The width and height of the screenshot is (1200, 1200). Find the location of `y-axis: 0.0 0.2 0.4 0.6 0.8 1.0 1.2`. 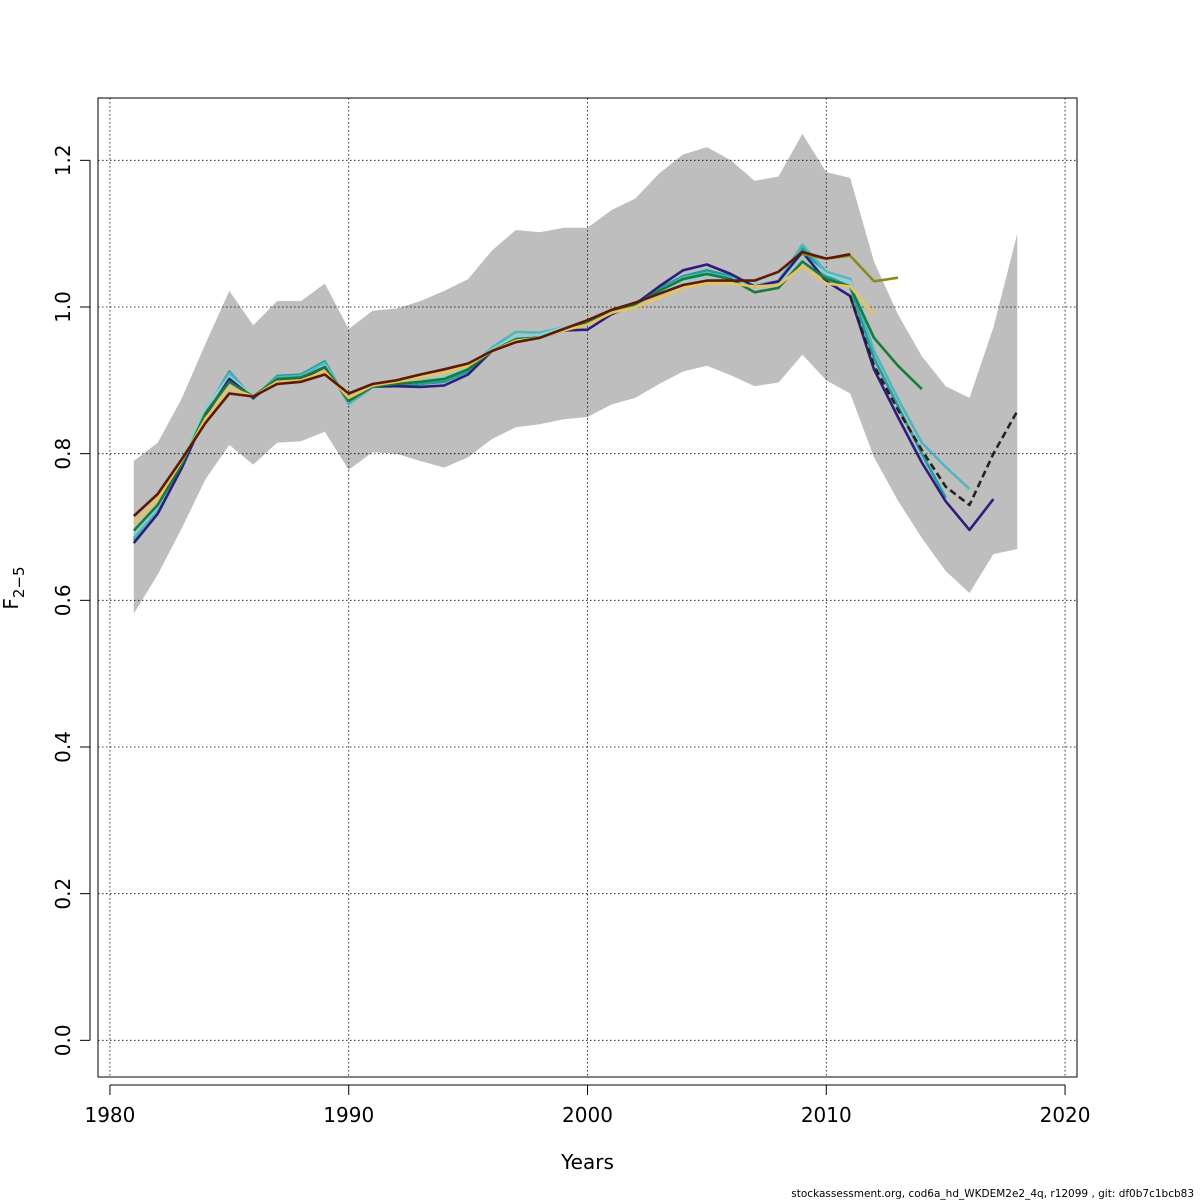

y-axis: 0.0 0.2 0.4 0.6 0.8 1.0 1.2 is located at coordinates (71, 600).